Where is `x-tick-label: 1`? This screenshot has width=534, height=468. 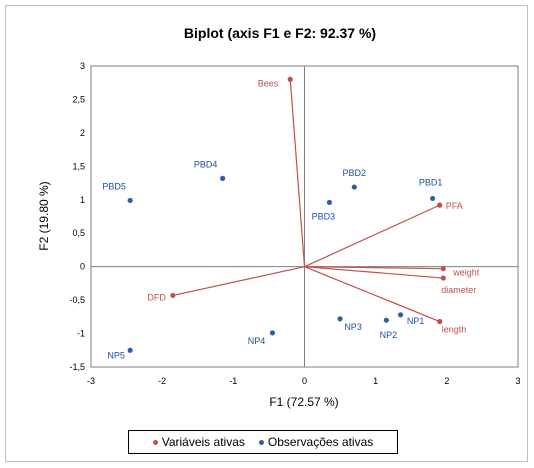
x-tick-label: 1 is located at coordinates (375, 381).